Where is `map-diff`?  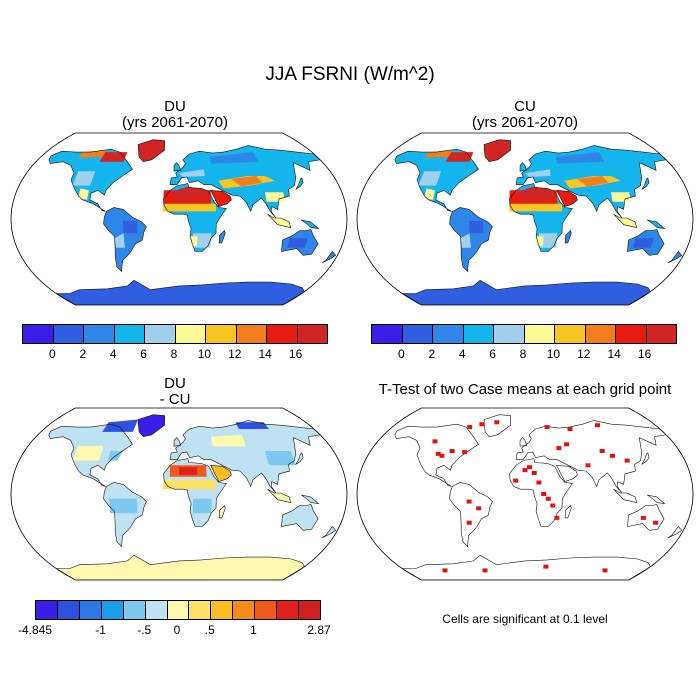
map-diff is located at coordinates (179, 494).